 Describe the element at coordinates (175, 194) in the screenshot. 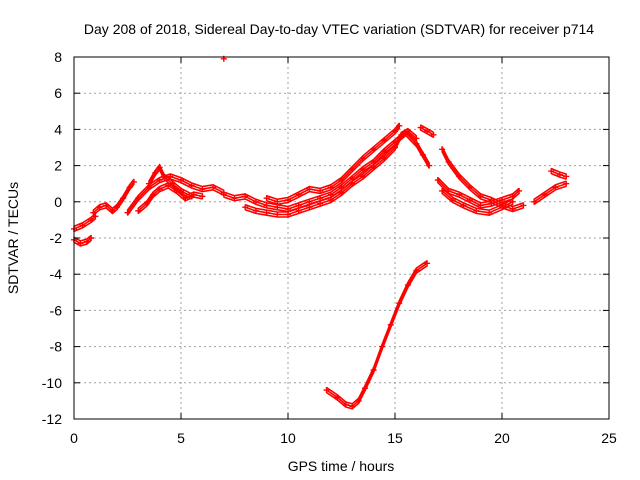

I see `series-track-morning-a` at that location.